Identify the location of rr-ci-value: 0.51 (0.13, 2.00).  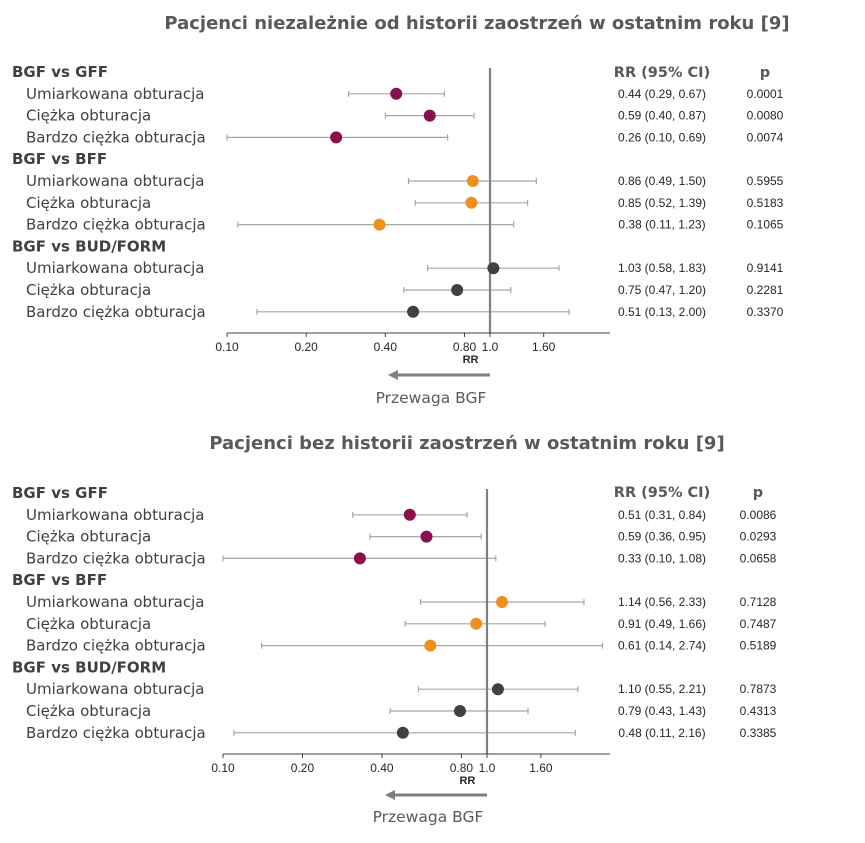
(662, 312).